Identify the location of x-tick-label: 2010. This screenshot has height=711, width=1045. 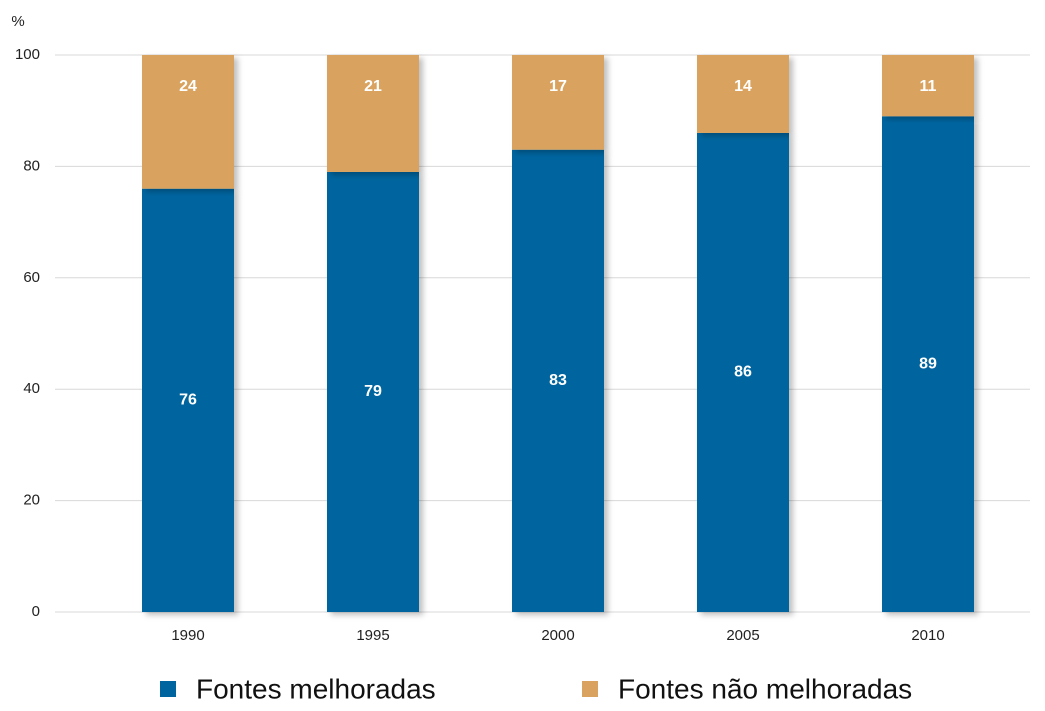
(927, 635).